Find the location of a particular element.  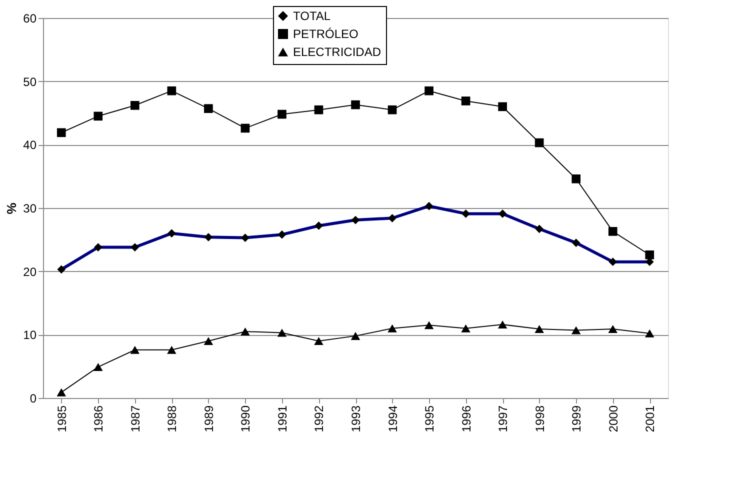

x-tick-label: 1985 is located at coordinates (61, 418).